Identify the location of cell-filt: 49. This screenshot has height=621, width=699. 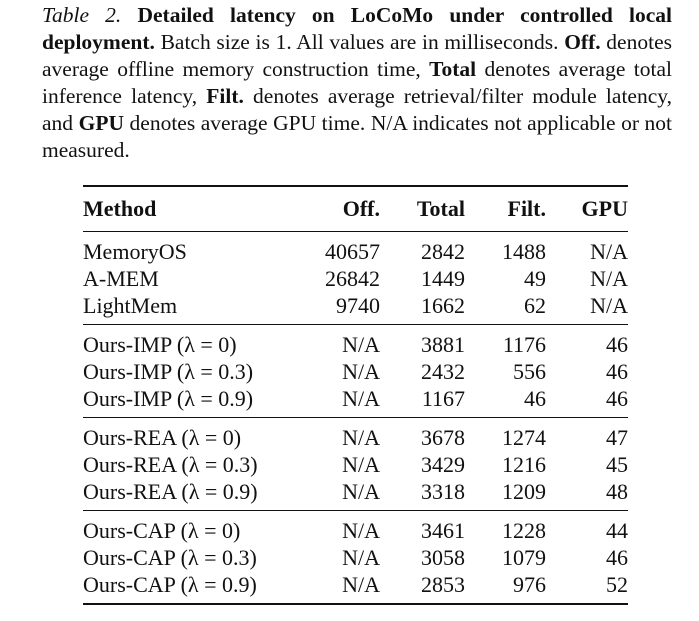
(535, 278).